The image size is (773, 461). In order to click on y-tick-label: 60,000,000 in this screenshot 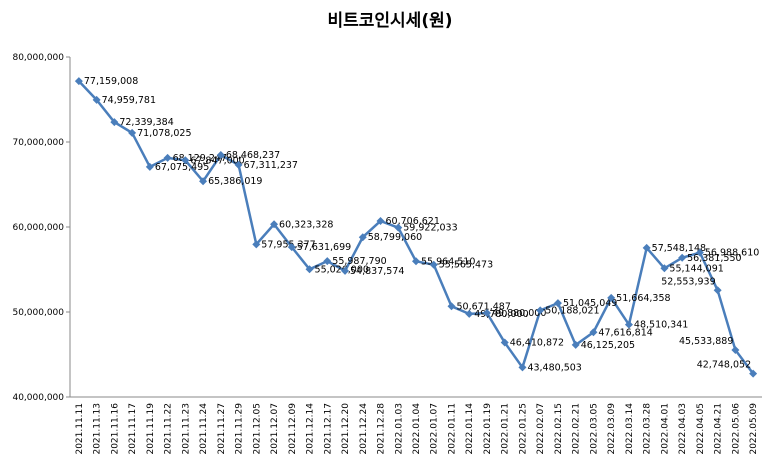, I will do `click(38, 228)`.